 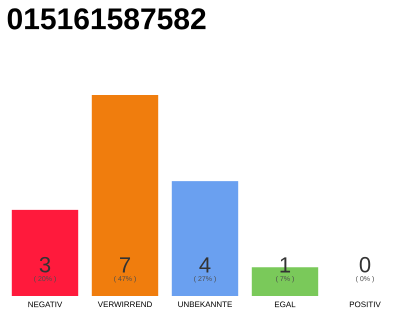 I want to click on data-label: 7, so click(x=125, y=264).